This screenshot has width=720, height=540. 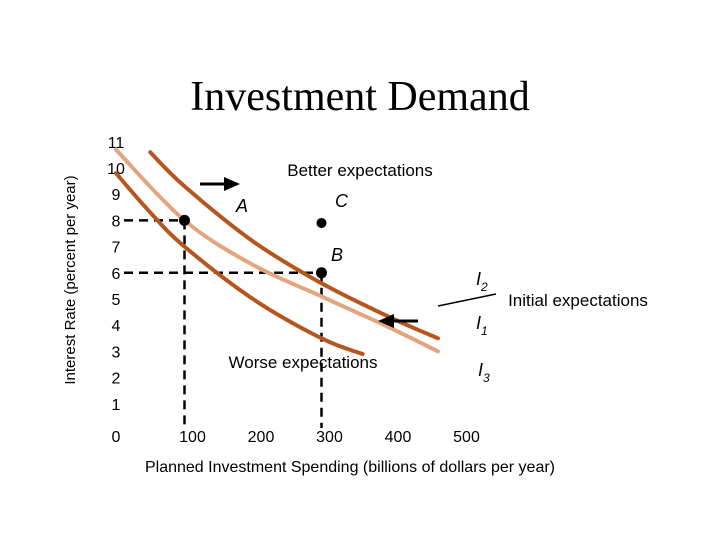 I want to click on x-tick-label: 500, so click(x=466, y=437).